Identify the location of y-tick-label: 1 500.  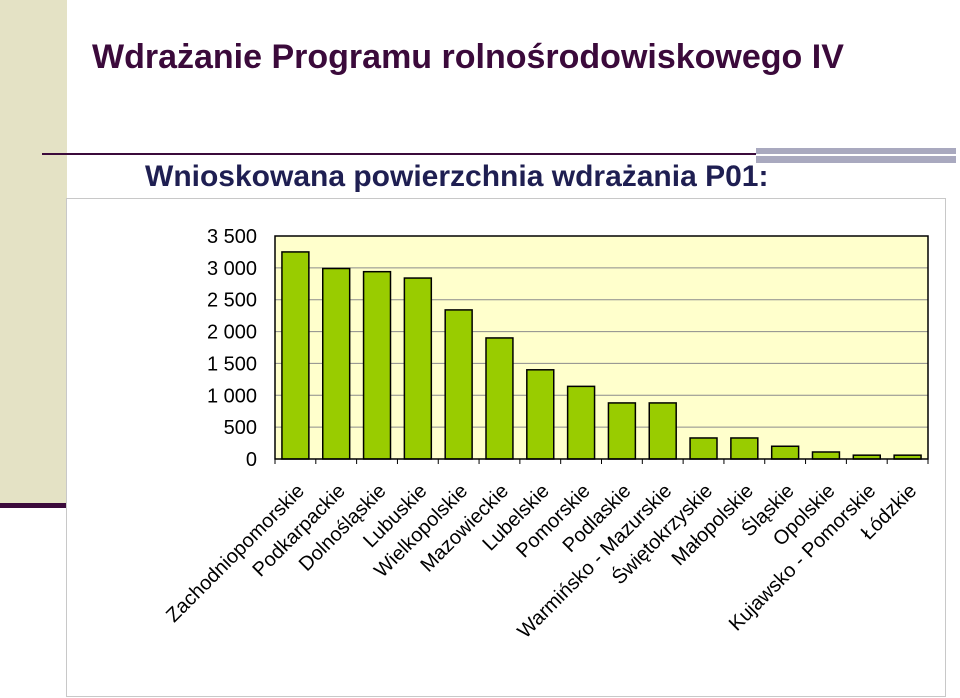
(232, 364).